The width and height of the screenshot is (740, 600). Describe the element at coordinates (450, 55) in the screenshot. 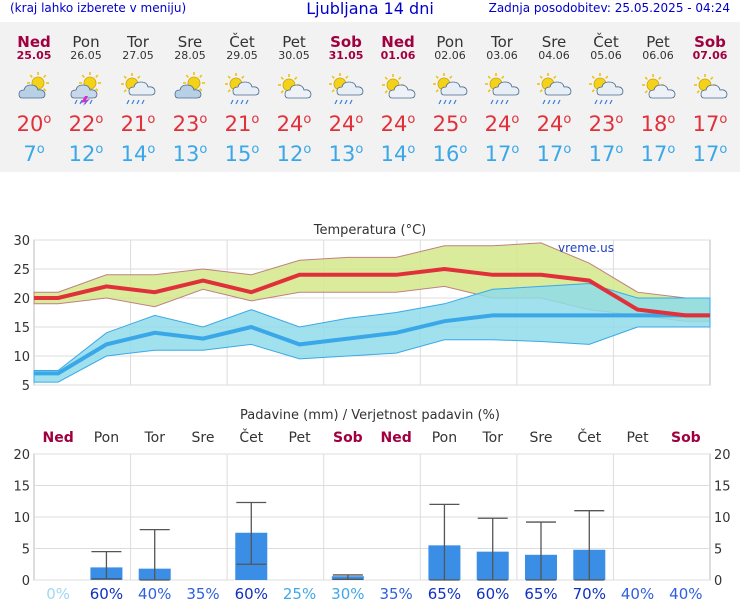

I see `day-date: 02.06` at that location.